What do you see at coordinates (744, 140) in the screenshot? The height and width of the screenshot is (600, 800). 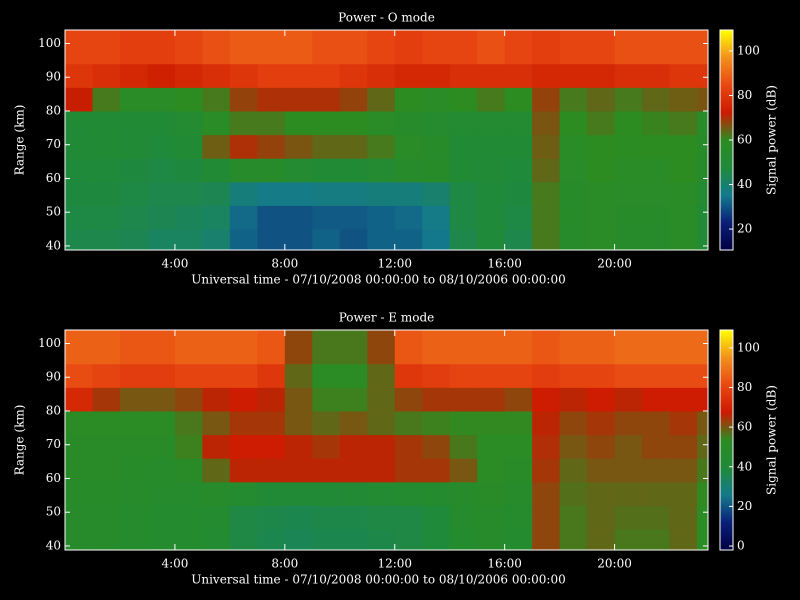 I see `colorbar-tick-label: 60` at bounding box center [744, 140].